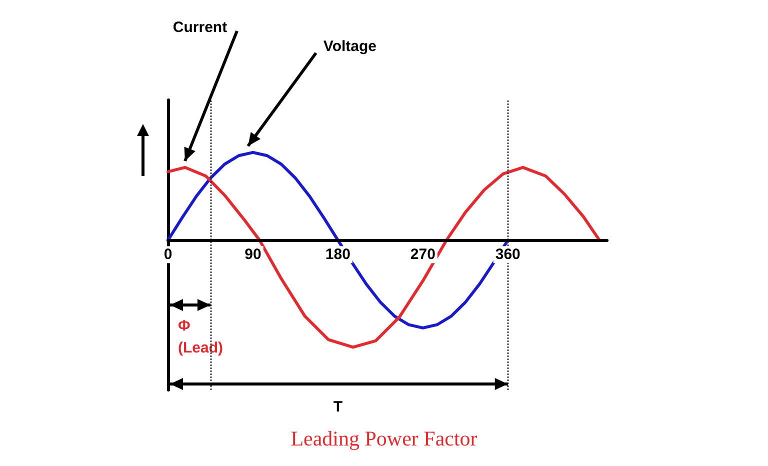 This screenshot has width=768, height=466. Describe the element at coordinates (337, 255) in the screenshot. I see `x-tick-label: 180` at that location.